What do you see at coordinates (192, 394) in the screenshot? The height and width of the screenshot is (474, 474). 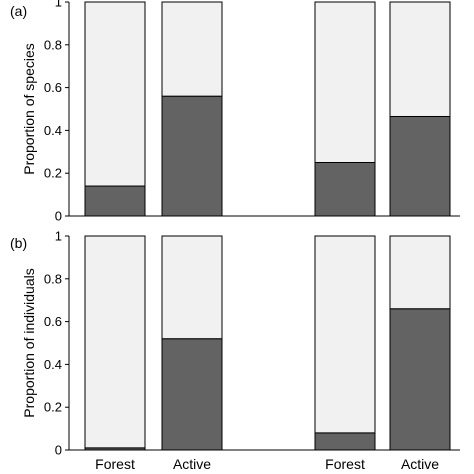 I see `bar-b-1-dark` at bounding box center [192, 394].